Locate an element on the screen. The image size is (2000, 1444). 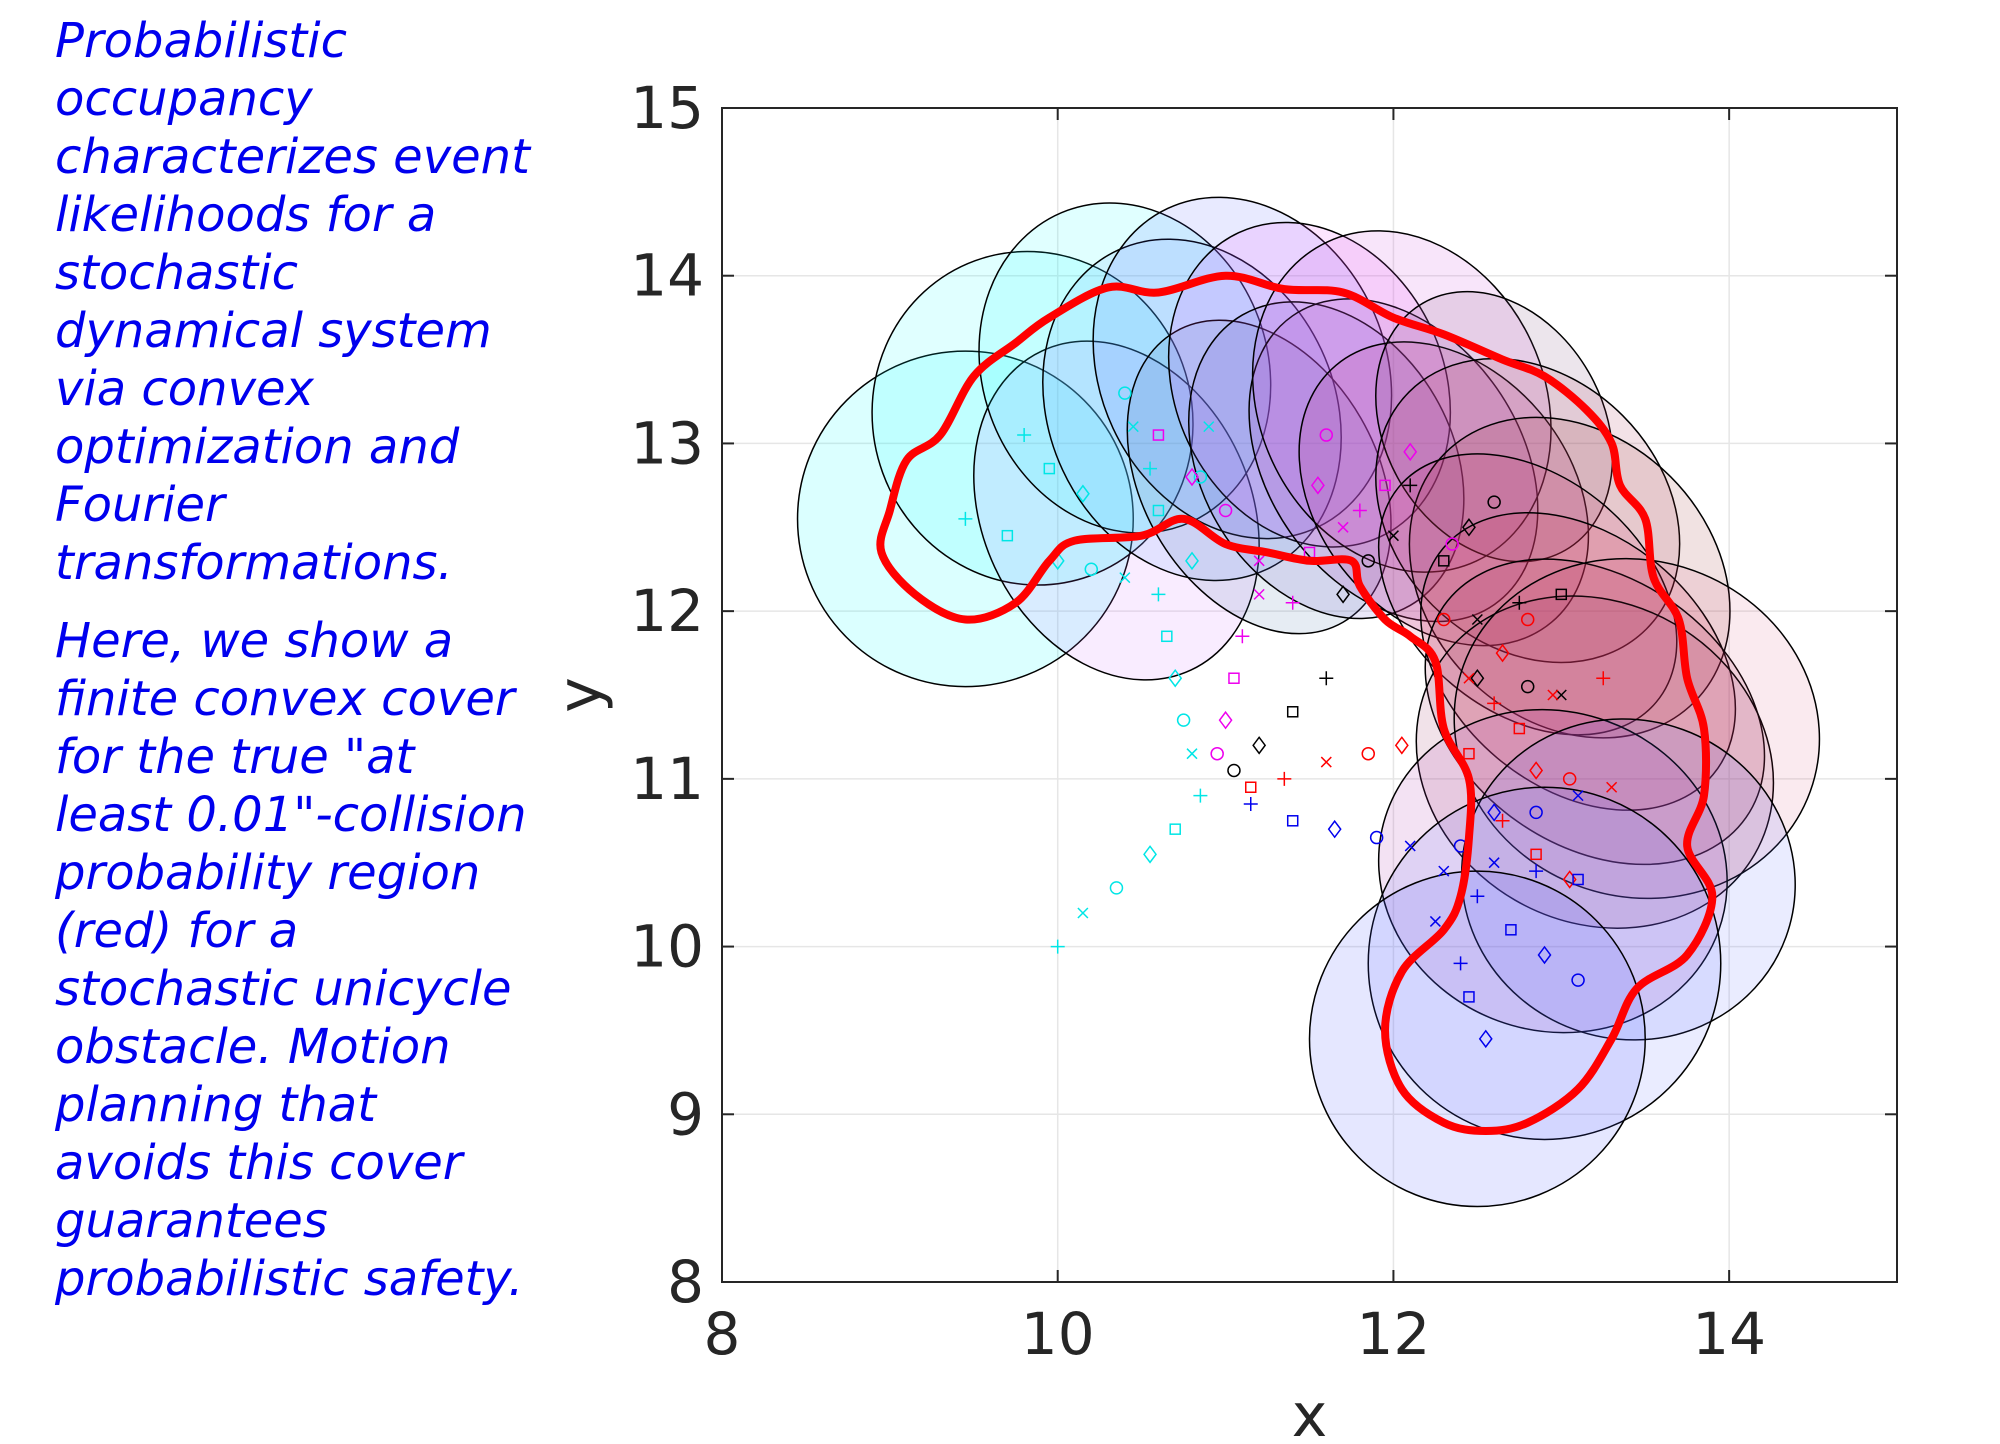
x-tick-label: 10 is located at coordinates (1058, 1334).